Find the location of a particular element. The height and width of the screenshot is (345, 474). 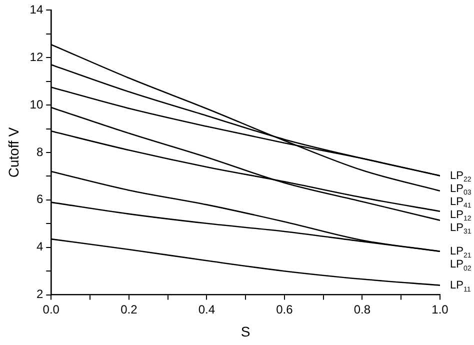

x-axis-title: S is located at coordinates (245, 331).